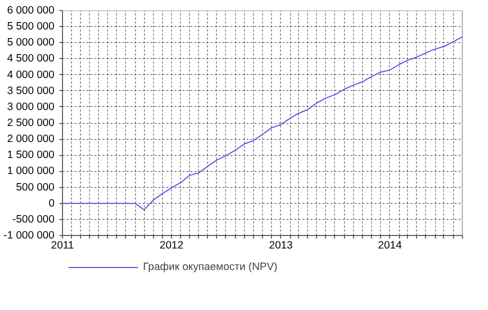 The image size is (488, 310). I want to click on y-tick-label: 5 000 000, so click(31, 42).